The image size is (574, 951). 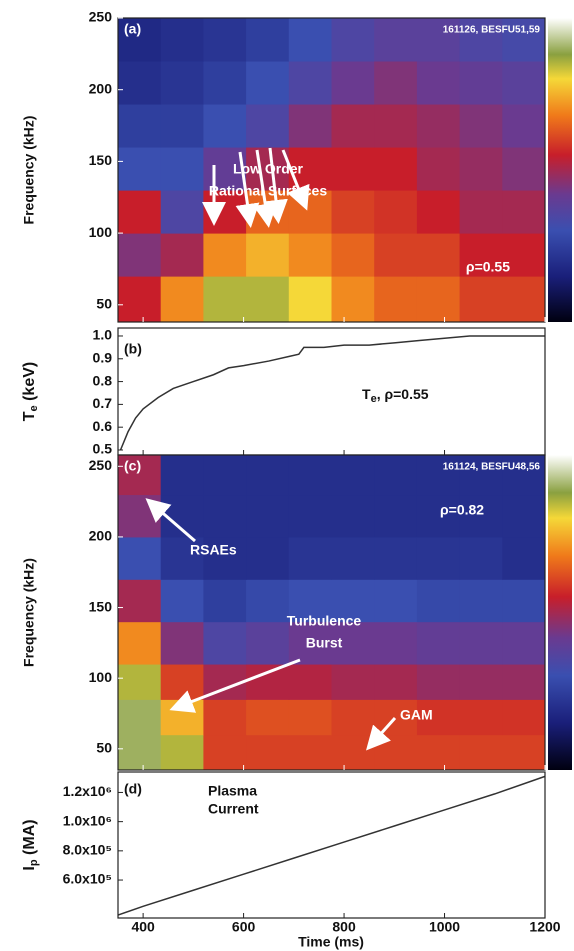 I want to click on y-tick-label: 0.6, so click(x=103, y=426).